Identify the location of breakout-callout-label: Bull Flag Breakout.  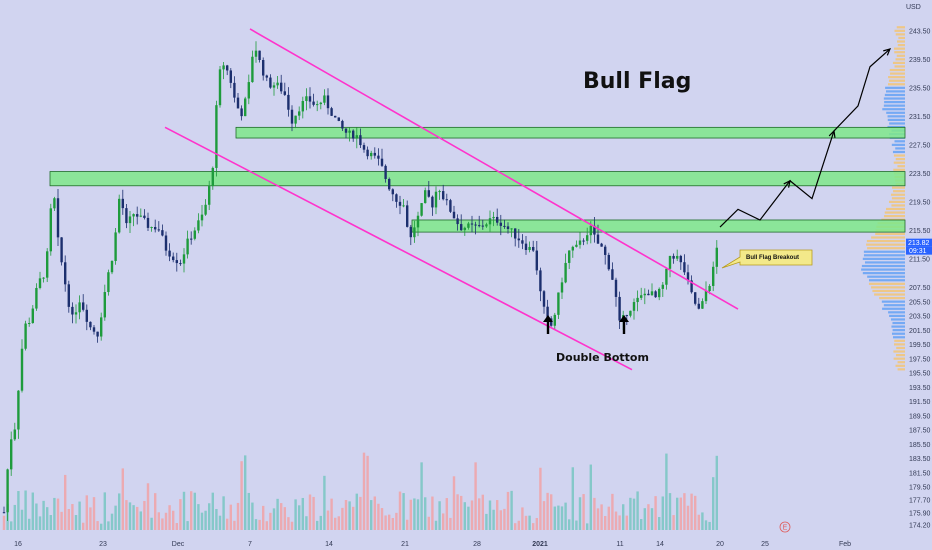
(772, 258).